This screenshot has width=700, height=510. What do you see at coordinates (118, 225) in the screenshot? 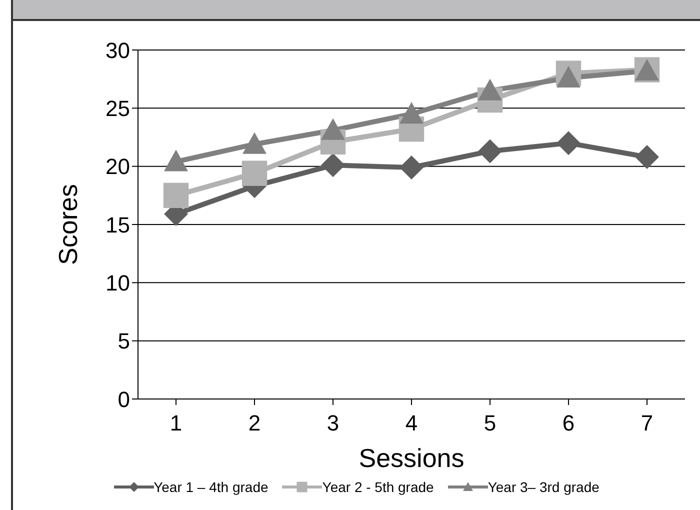
I see `y-tick-label: 15` at bounding box center [118, 225].